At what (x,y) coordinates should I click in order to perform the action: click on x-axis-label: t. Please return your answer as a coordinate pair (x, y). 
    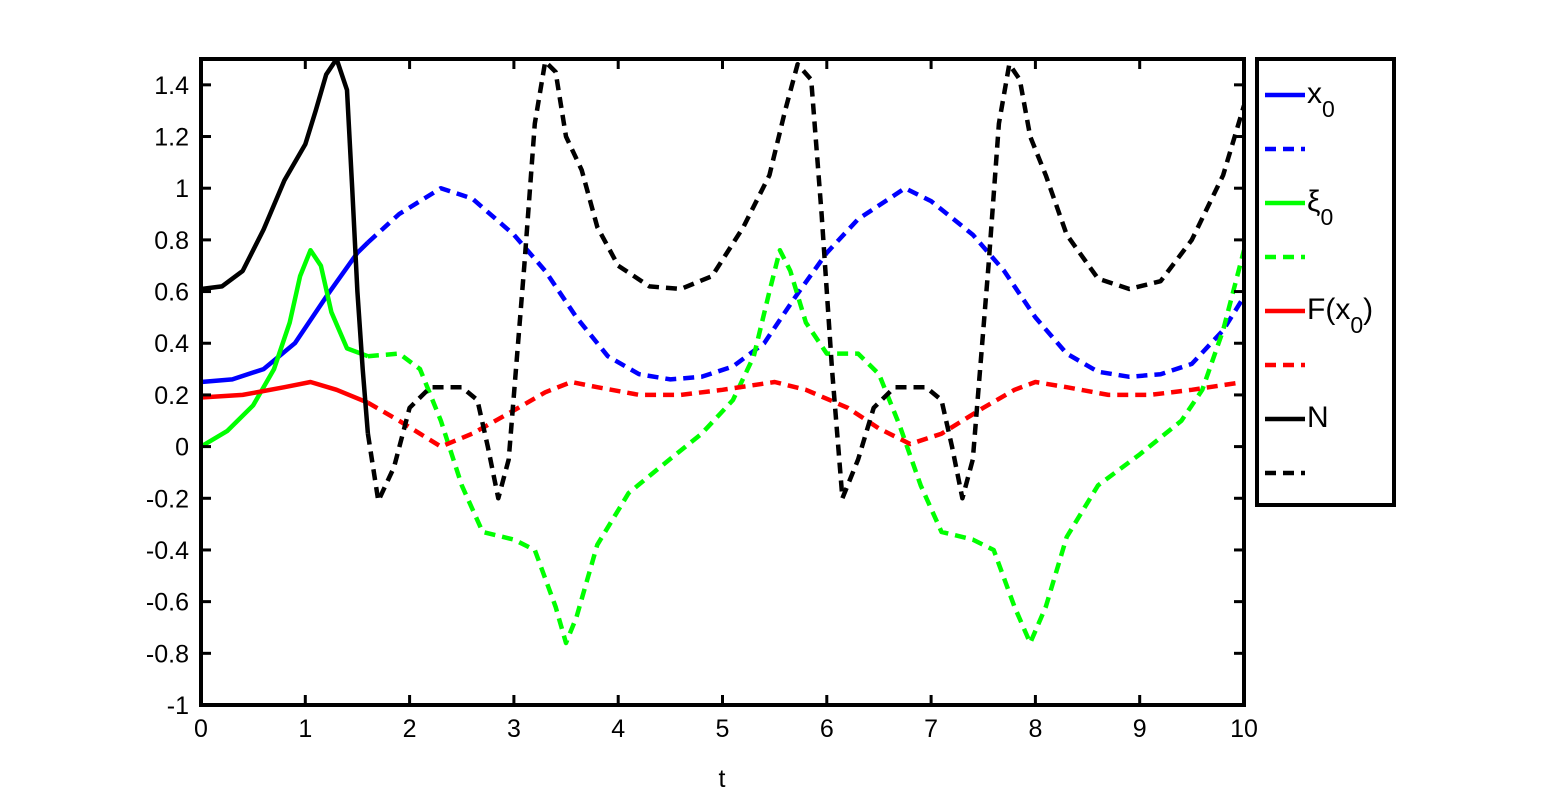
    Looking at the image, I should click on (722, 779).